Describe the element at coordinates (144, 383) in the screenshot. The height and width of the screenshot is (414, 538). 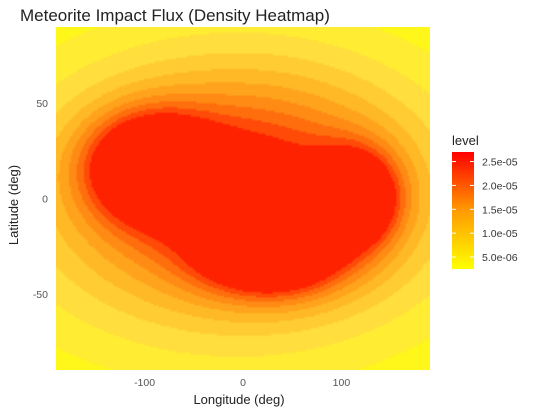
I see `x-tick-label: -100` at that location.